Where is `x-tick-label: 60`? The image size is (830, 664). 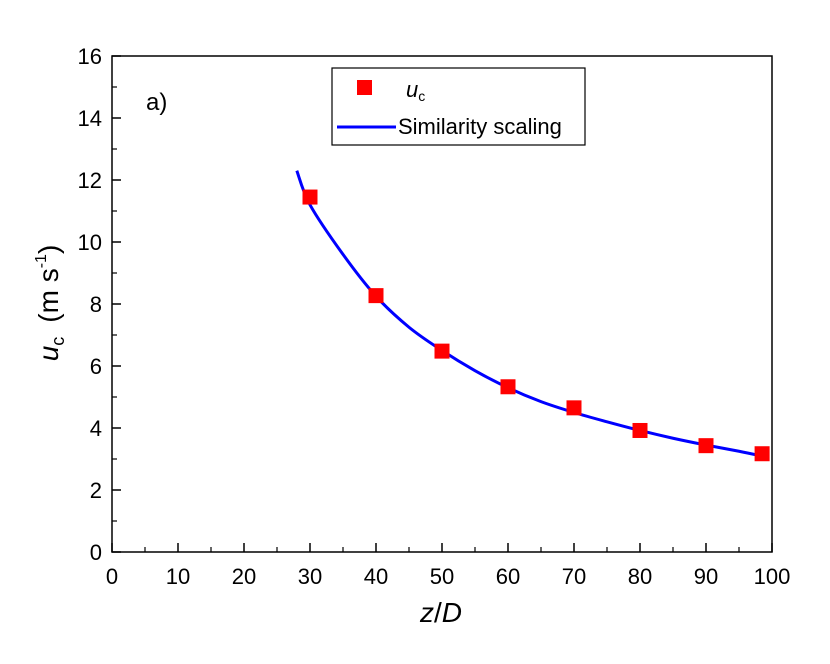 x-tick-label: 60 is located at coordinates (508, 576).